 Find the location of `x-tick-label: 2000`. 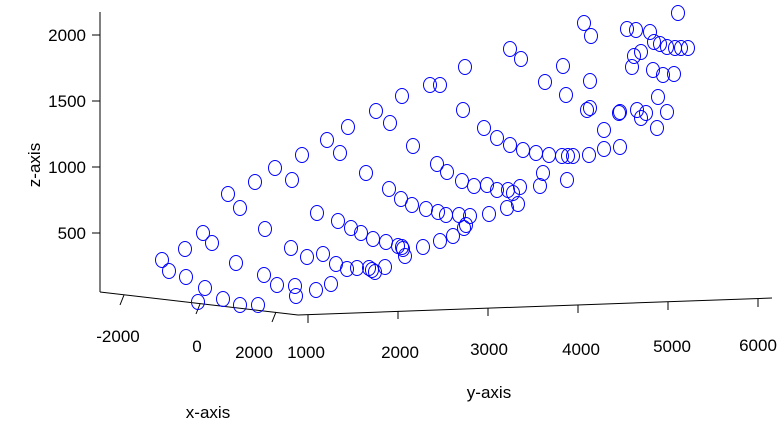

x-tick-label: 2000 is located at coordinates (254, 352).